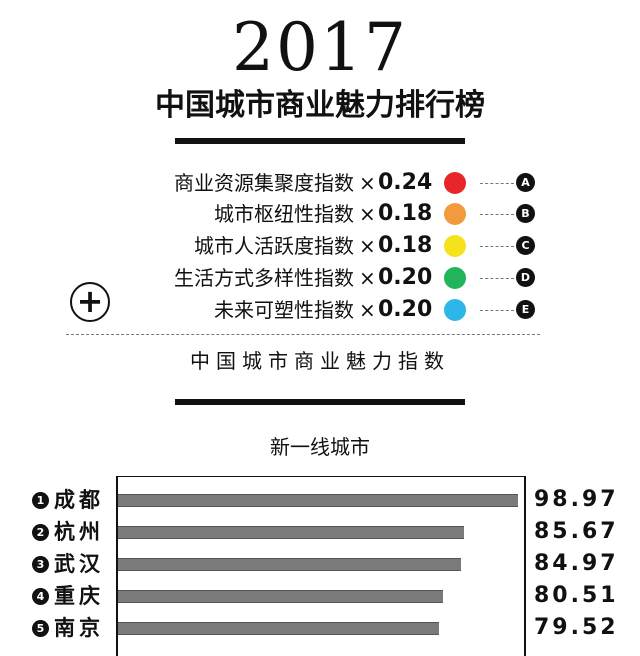  What do you see at coordinates (303, 334) in the screenshot?
I see `dashed-divider` at bounding box center [303, 334].